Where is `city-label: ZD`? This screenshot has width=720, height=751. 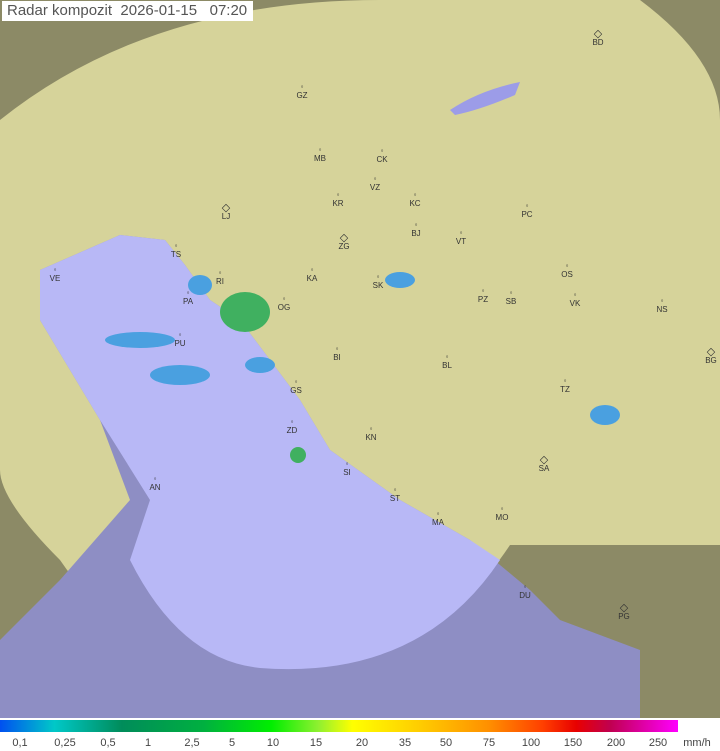
city-label: ZD is located at coordinates (292, 430).